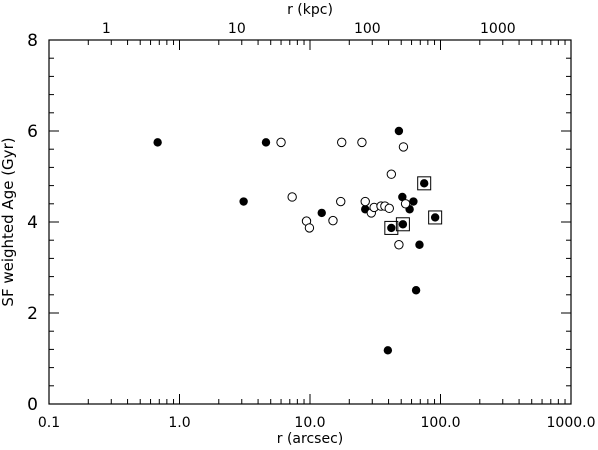 This screenshot has width=598, height=450. Describe the element at coordinates (498, 29) in the screenshot. I see `x2-tick-label: 1000` at that location.